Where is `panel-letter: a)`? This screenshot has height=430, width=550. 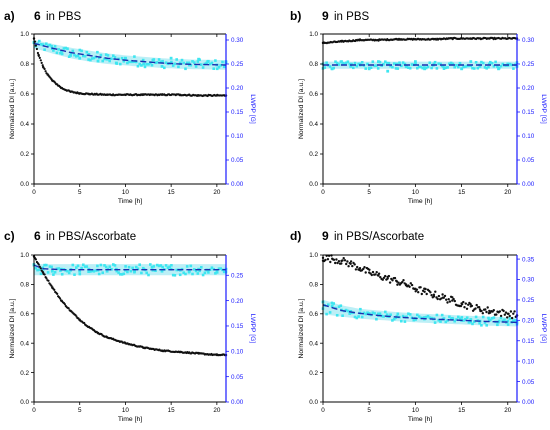 panel-letter: a) is located at coordinates (9, 16).